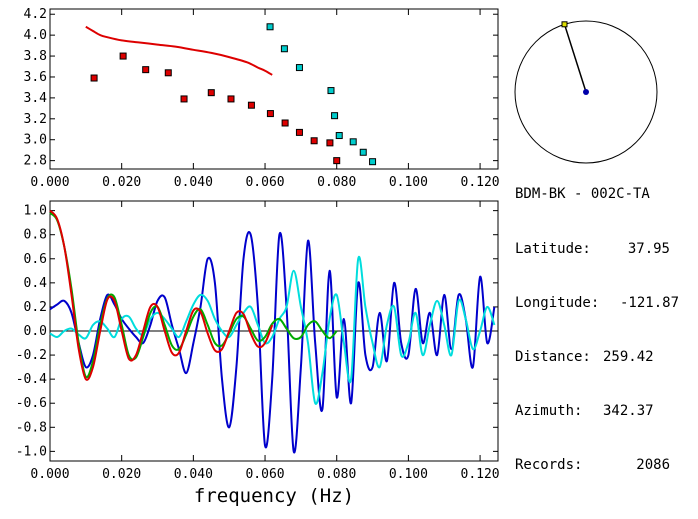 This screenshot has width=698, height=519. Describe the element at coordinates (274, 496) in the screenshot. I see `x-axis-label: frequency (Hz)` at that location.